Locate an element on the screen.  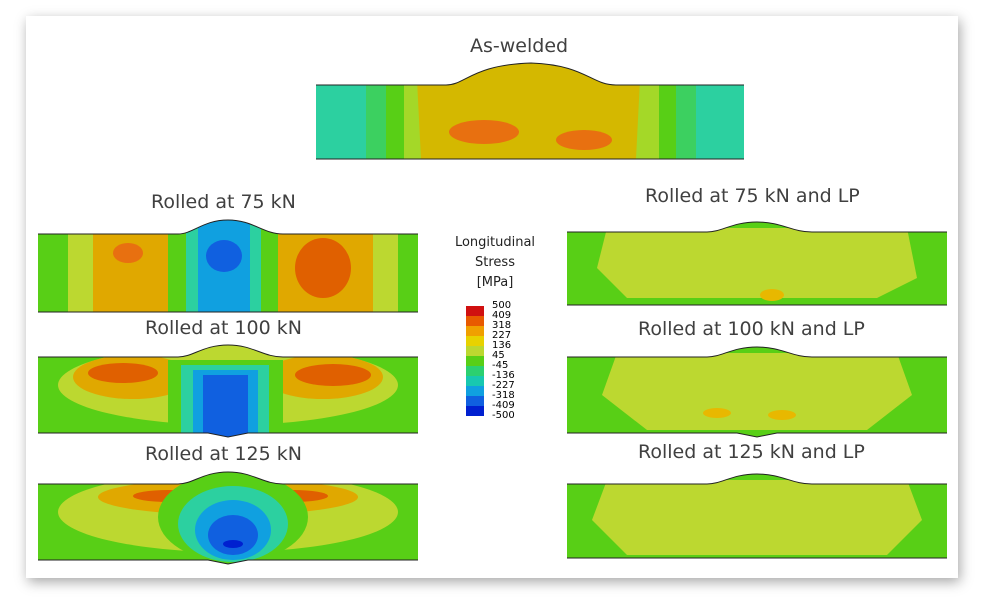
contour-rolled-100-lp is located at coordinates (757, 392).